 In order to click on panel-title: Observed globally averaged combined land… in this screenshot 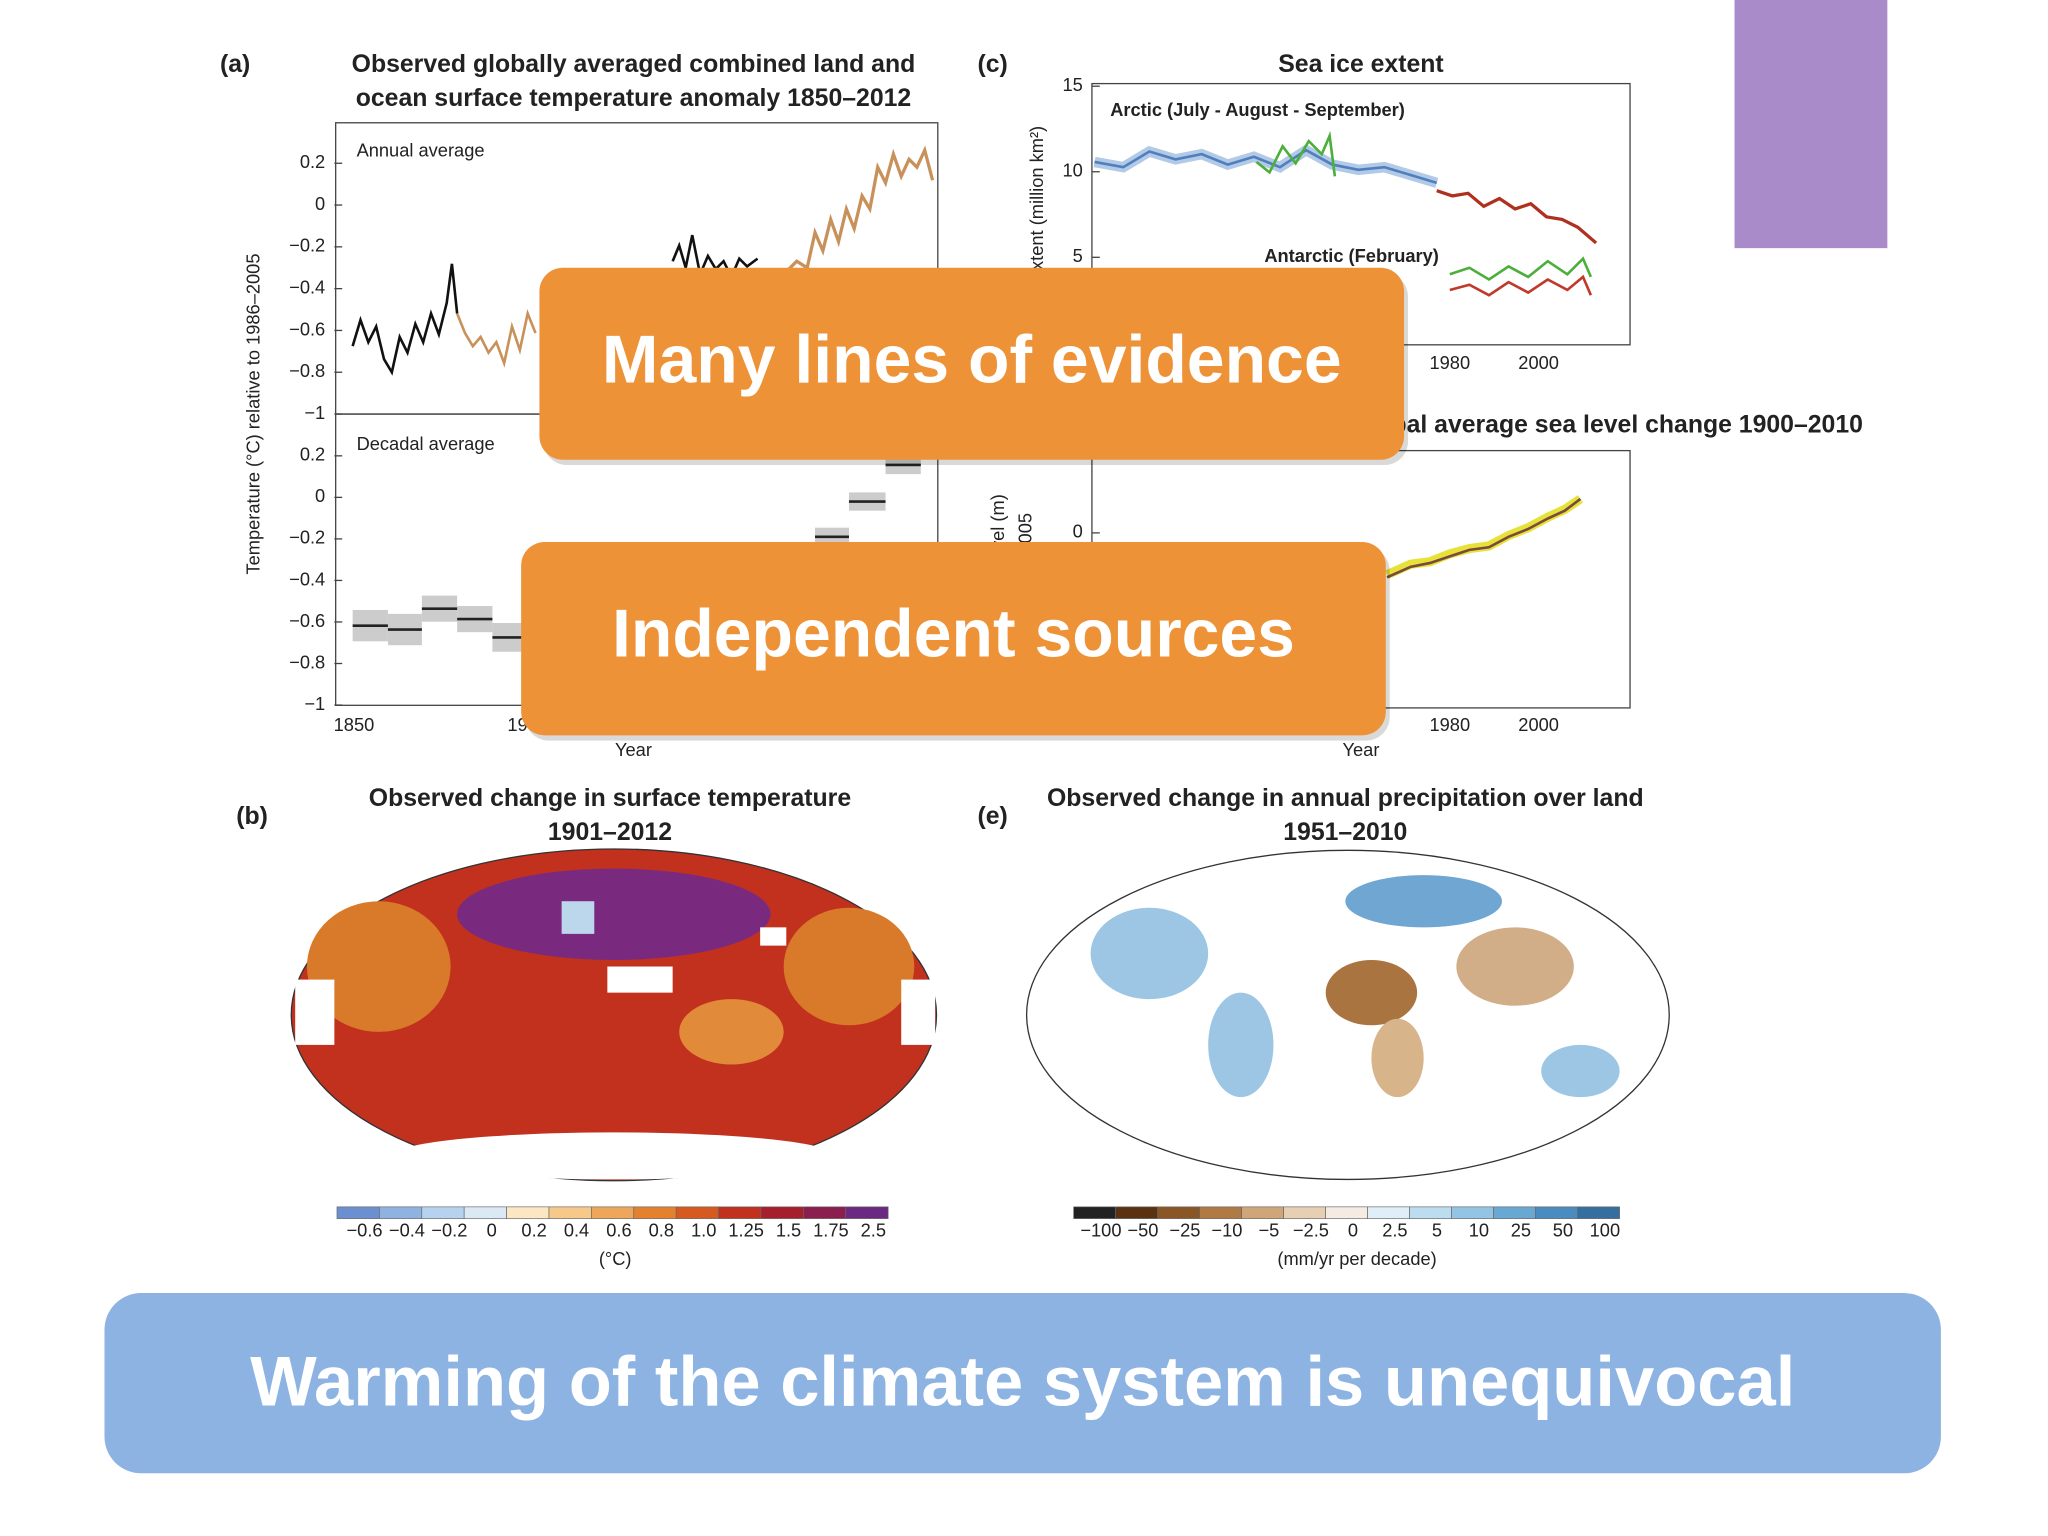, I will do `click(634, 64)`.